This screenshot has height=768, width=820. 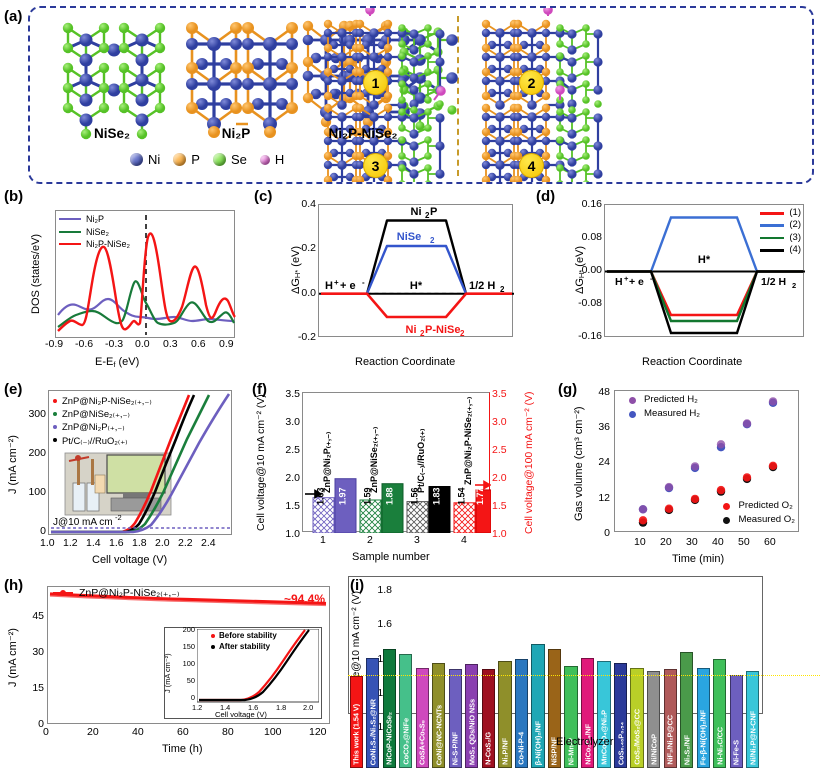 What do you see at coordinates (708, 462) in the screenshot?
I see `panel-g-scatter` at bounding box center [708, 462].